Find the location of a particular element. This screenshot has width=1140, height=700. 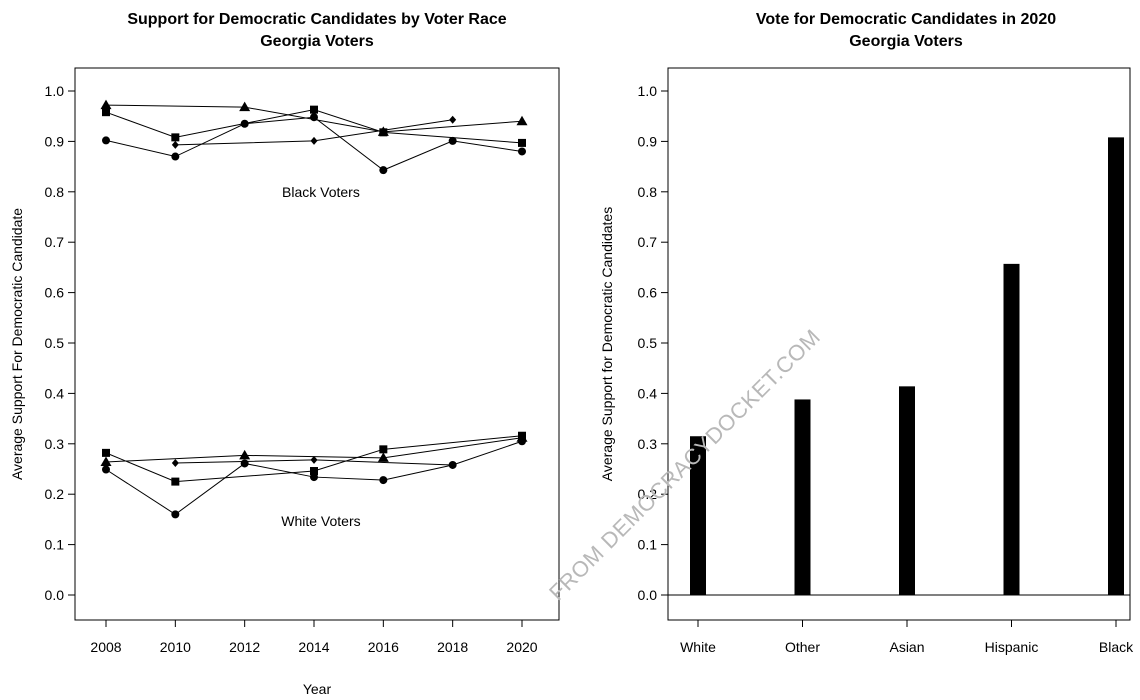

bar-asian is located at coordinates (907, 490).